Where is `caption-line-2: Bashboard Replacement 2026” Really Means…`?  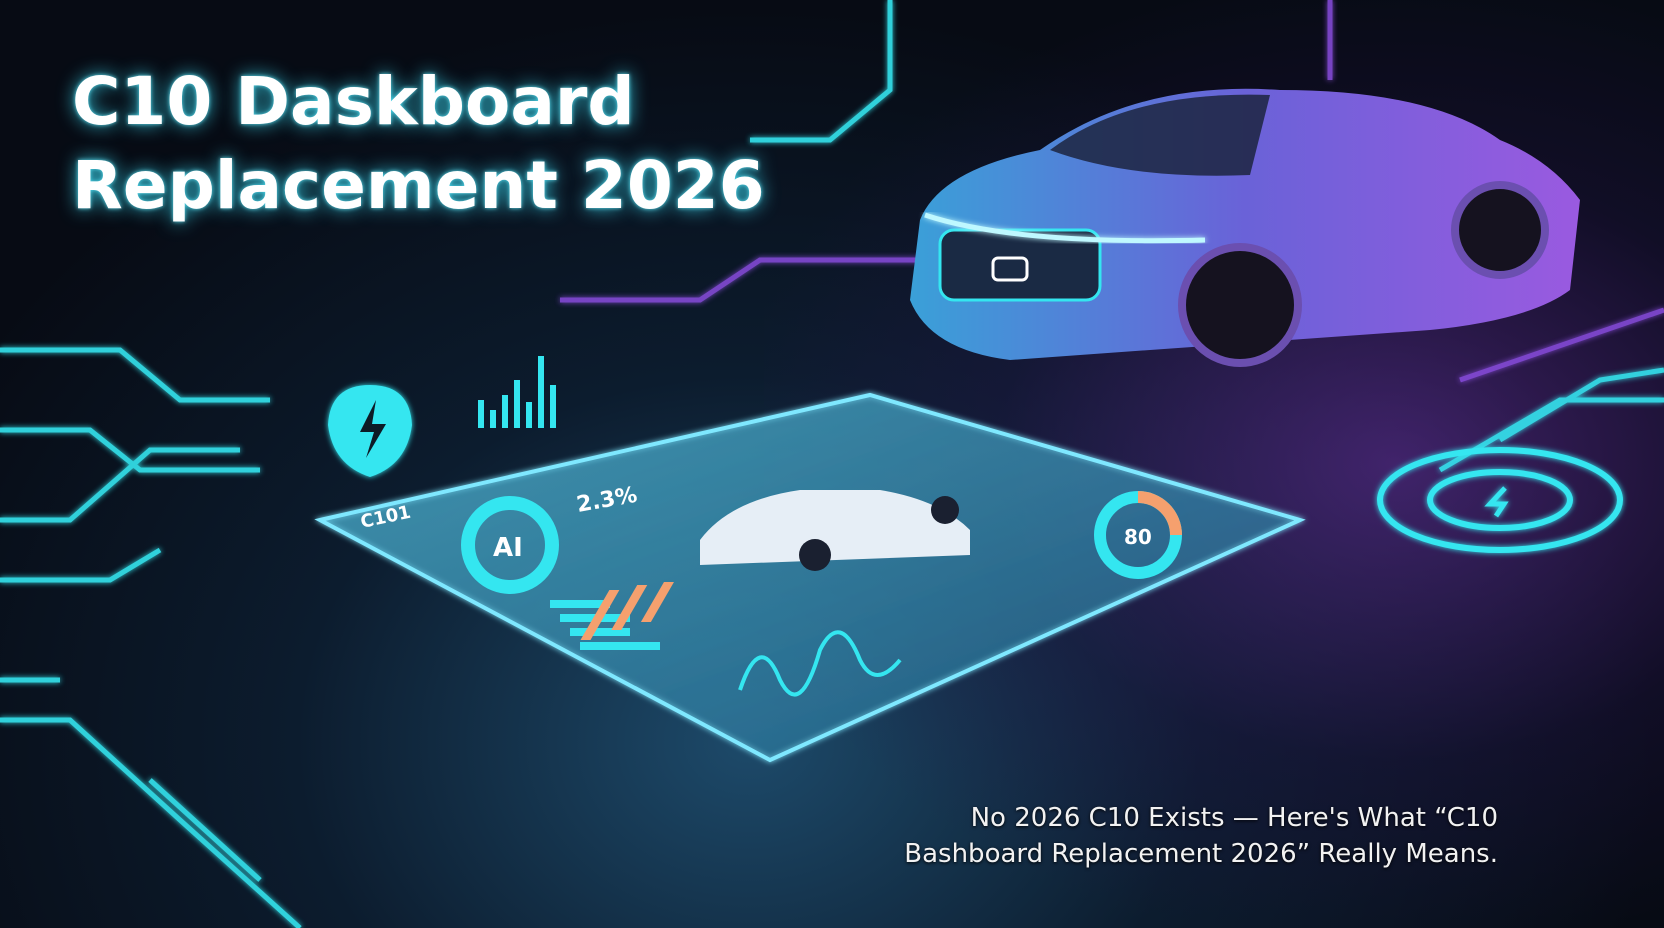 caption-line-2: Bashboard Replacement 2026” Really Means… is located at coordinates (1201, 854).